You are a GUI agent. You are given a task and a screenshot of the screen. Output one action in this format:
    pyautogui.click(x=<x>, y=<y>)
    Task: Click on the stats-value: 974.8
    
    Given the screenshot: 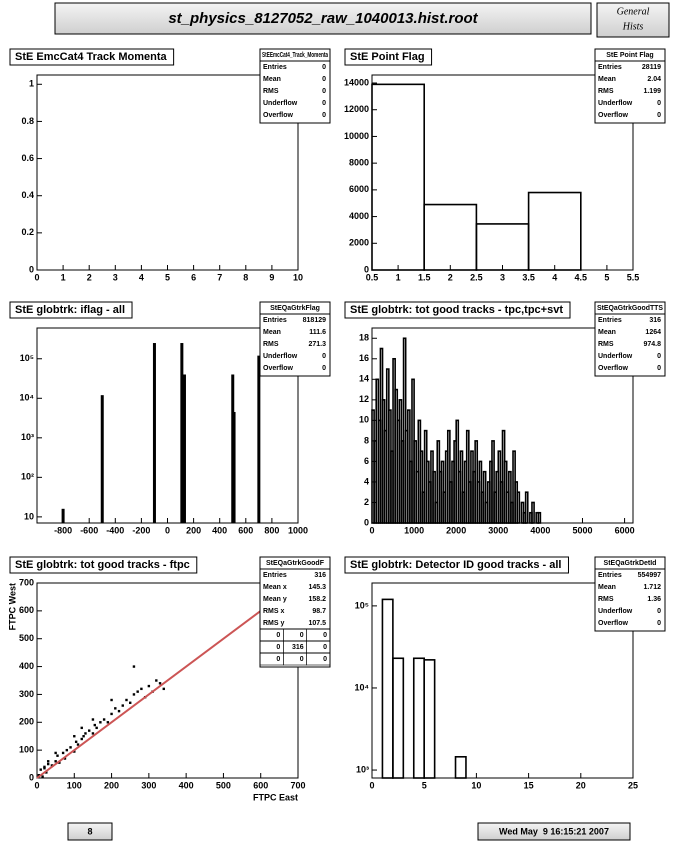 What is the action you would take?
    pyautogui.click(x=652, y=344)
    